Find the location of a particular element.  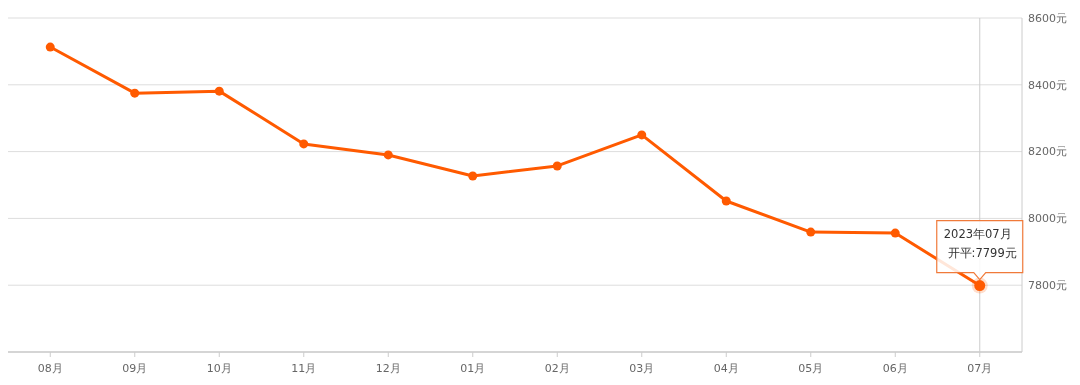

annotation: 开平:7799元 is located at coordinates (982, 252).